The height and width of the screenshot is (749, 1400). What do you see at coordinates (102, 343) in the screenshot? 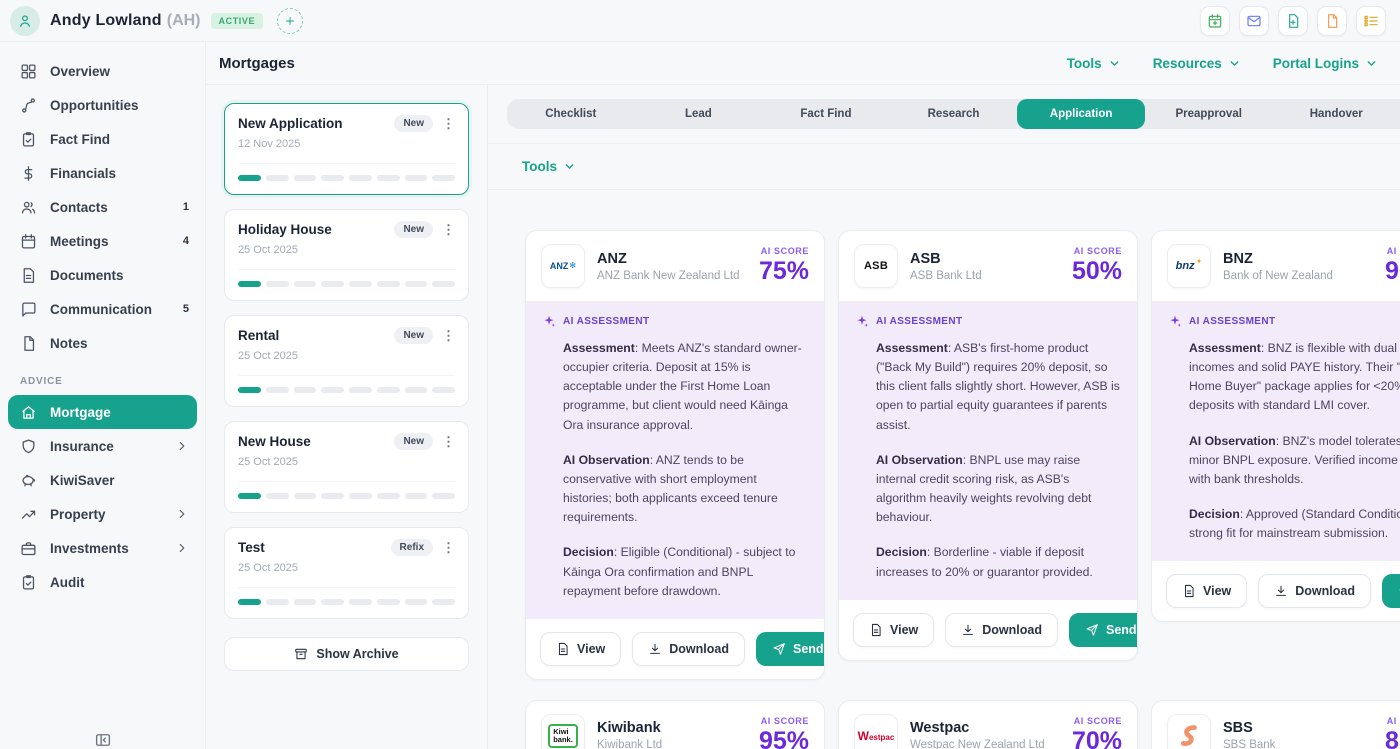
I see `sidebar-item-notes: Notes` at bounding box center [102, 343].